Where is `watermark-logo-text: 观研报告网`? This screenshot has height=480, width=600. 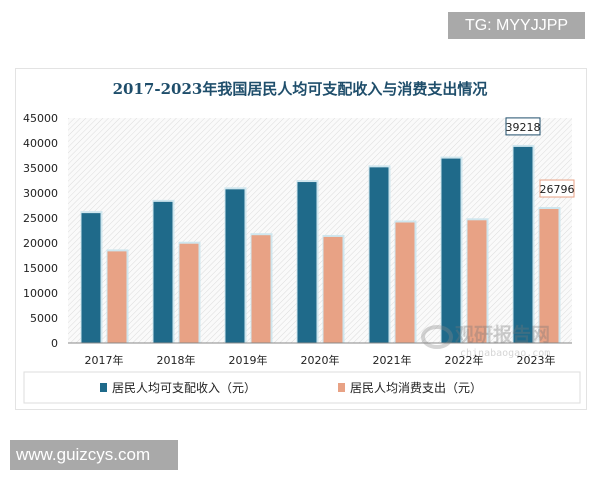
watermark-logo-text: 观研报告网 is located at coordinates (502, 334).